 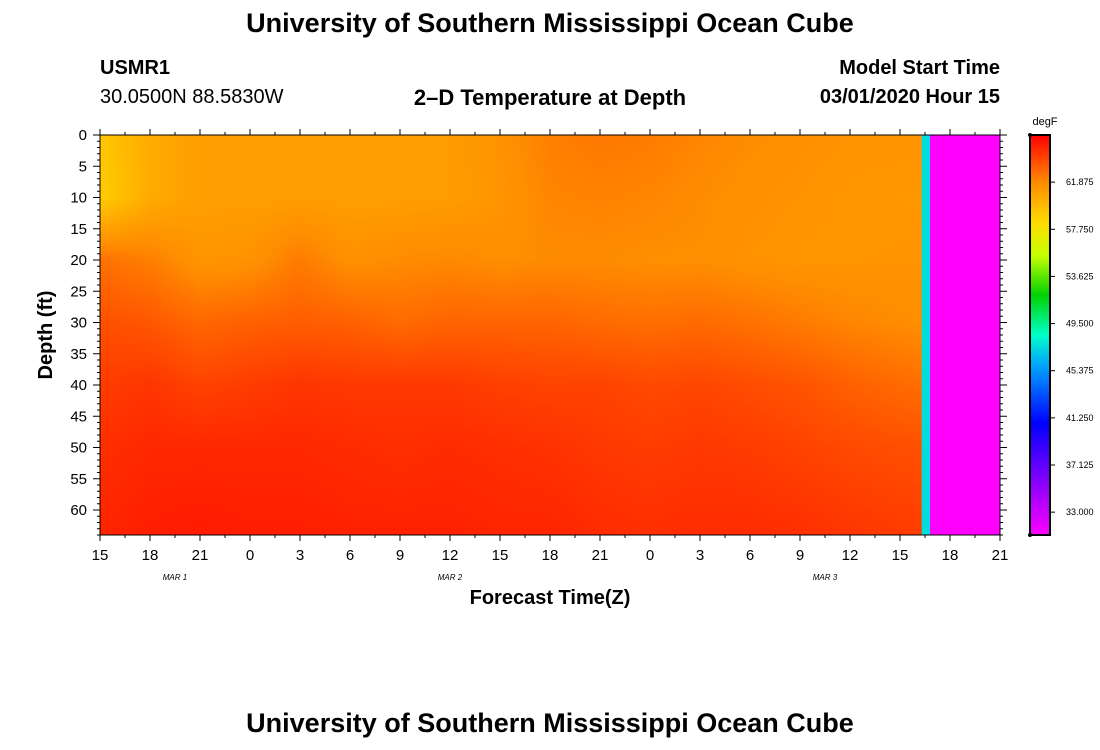 I want to click on colorbar-label: 37.125, so click(x=1080, y=465).